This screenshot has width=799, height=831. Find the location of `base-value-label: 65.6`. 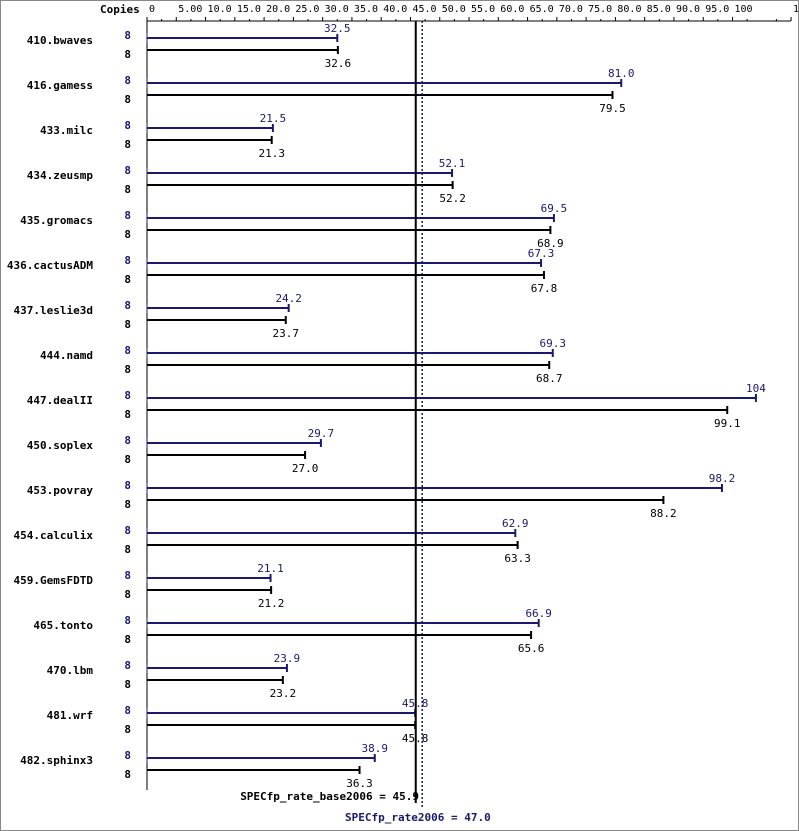

base-value-label: 65.6 is located at coordinates (531, 648).